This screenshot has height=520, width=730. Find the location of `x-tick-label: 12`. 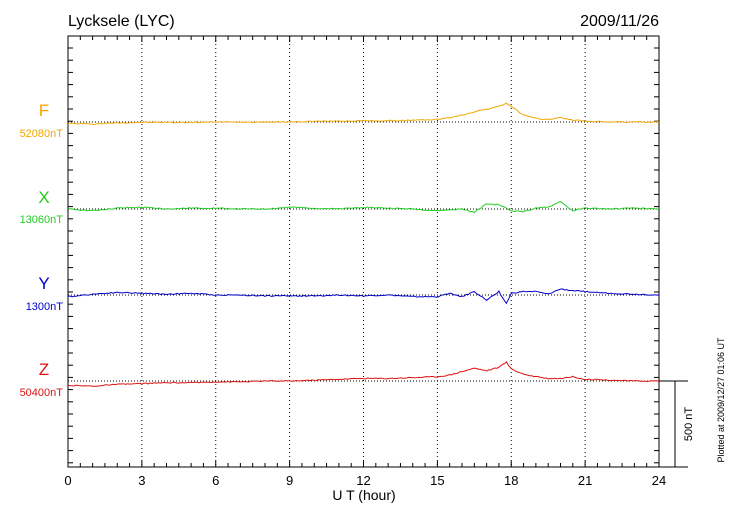

x-tick-label: 12 is located at coordinates (363, 480).